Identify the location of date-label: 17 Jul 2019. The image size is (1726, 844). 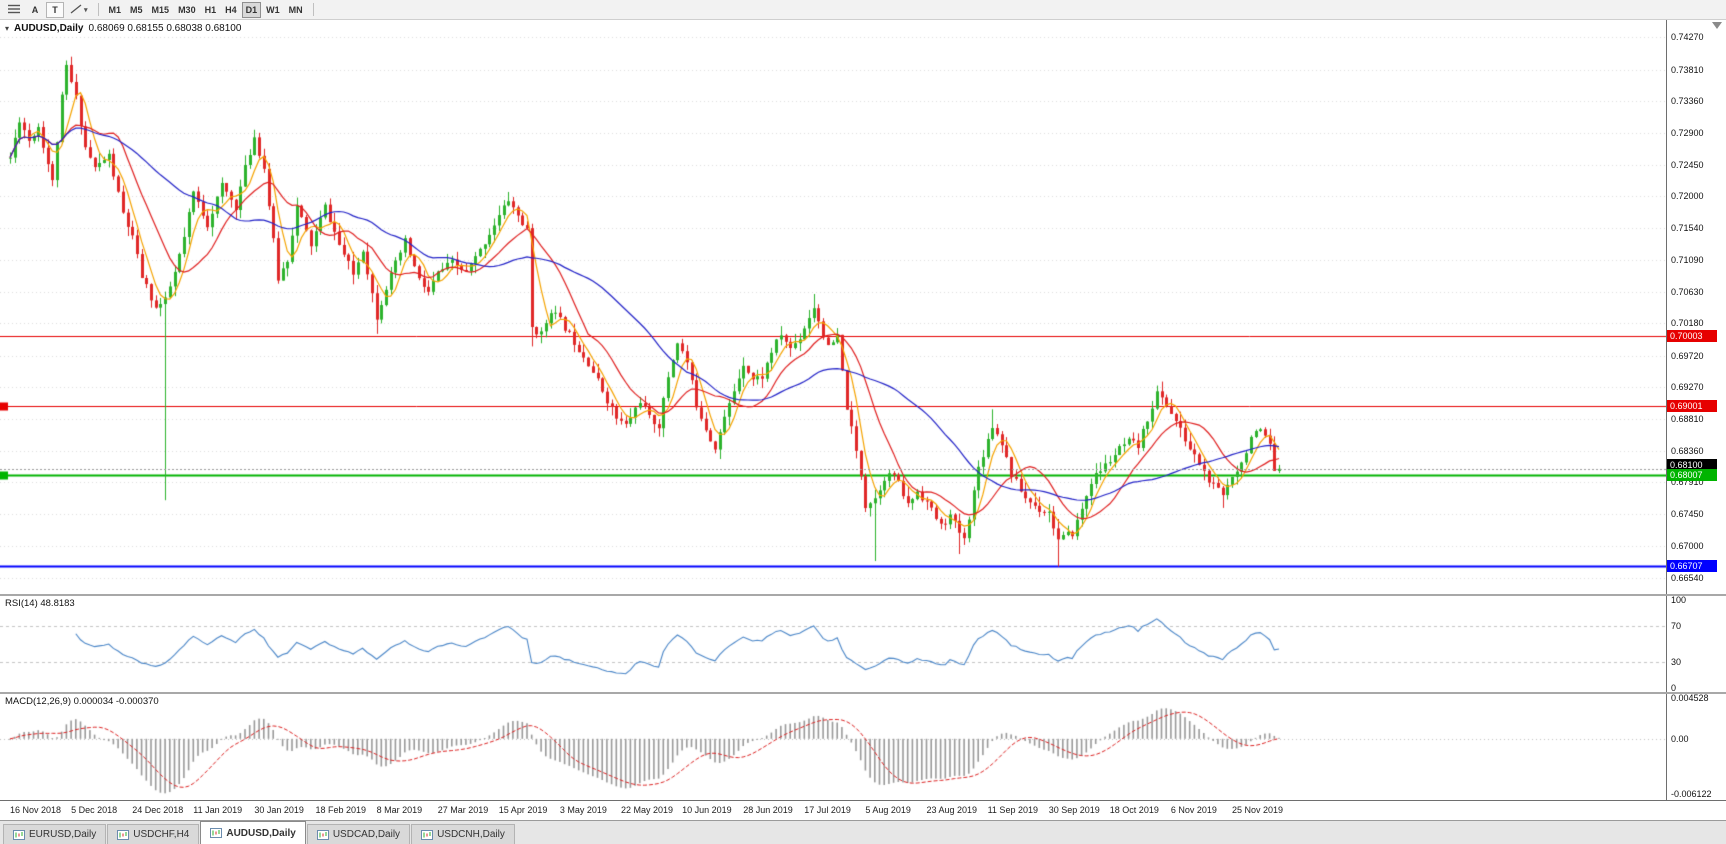
(827, 810).